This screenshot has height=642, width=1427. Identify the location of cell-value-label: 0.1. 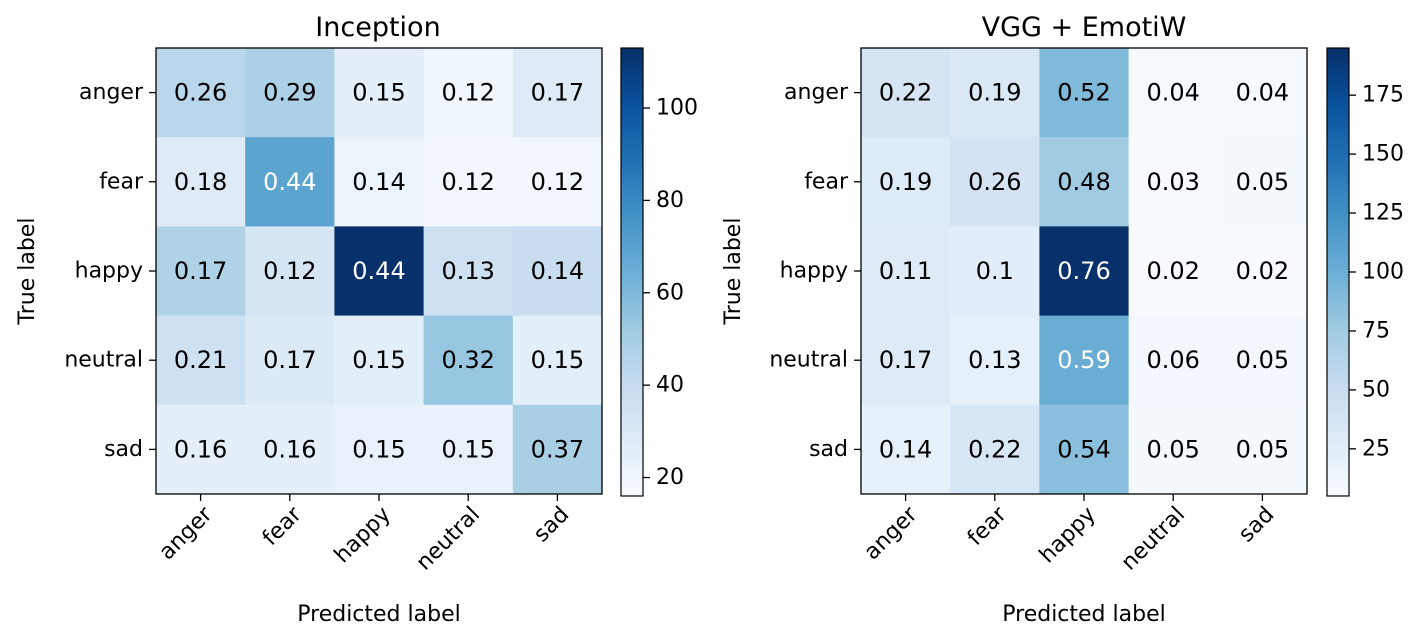
(995, 271).